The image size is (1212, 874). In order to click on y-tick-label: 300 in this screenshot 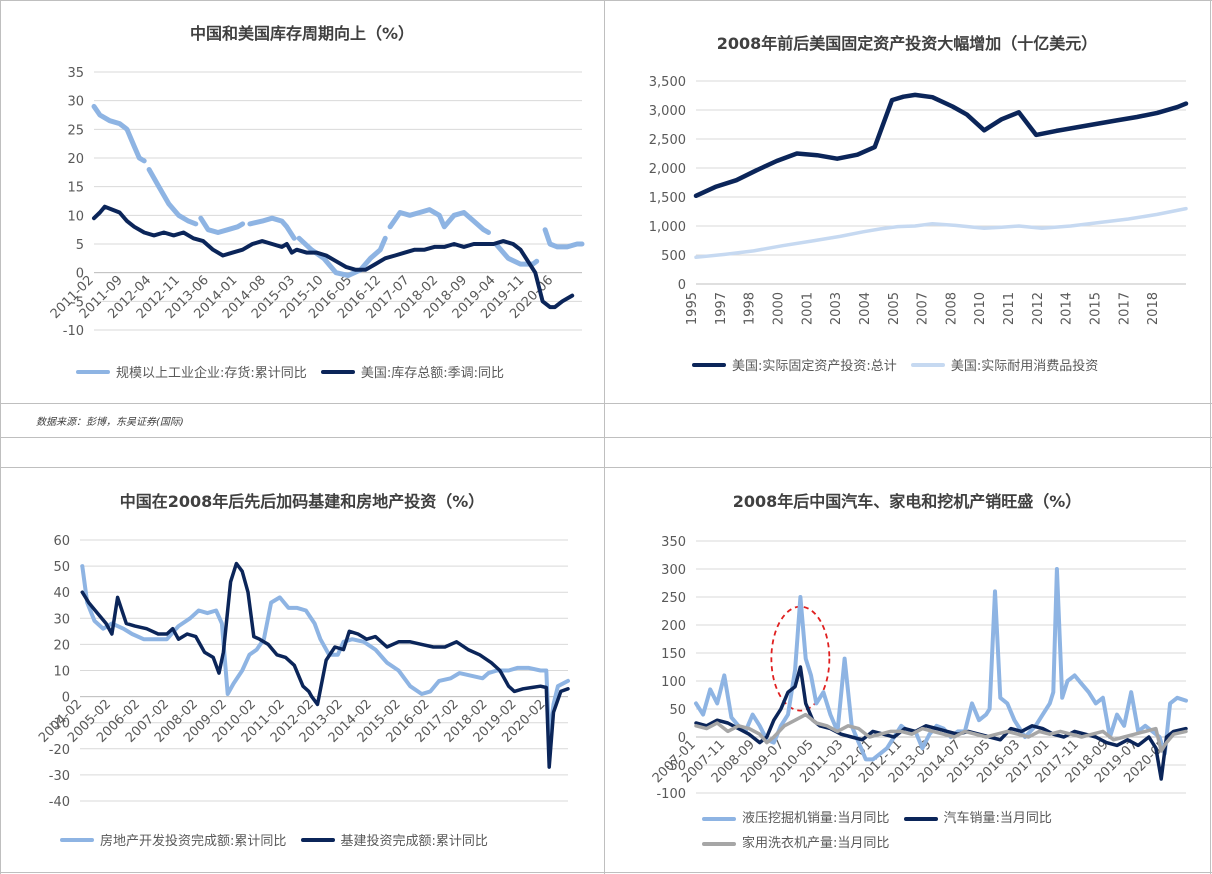, I will do `click(673, 570)`.